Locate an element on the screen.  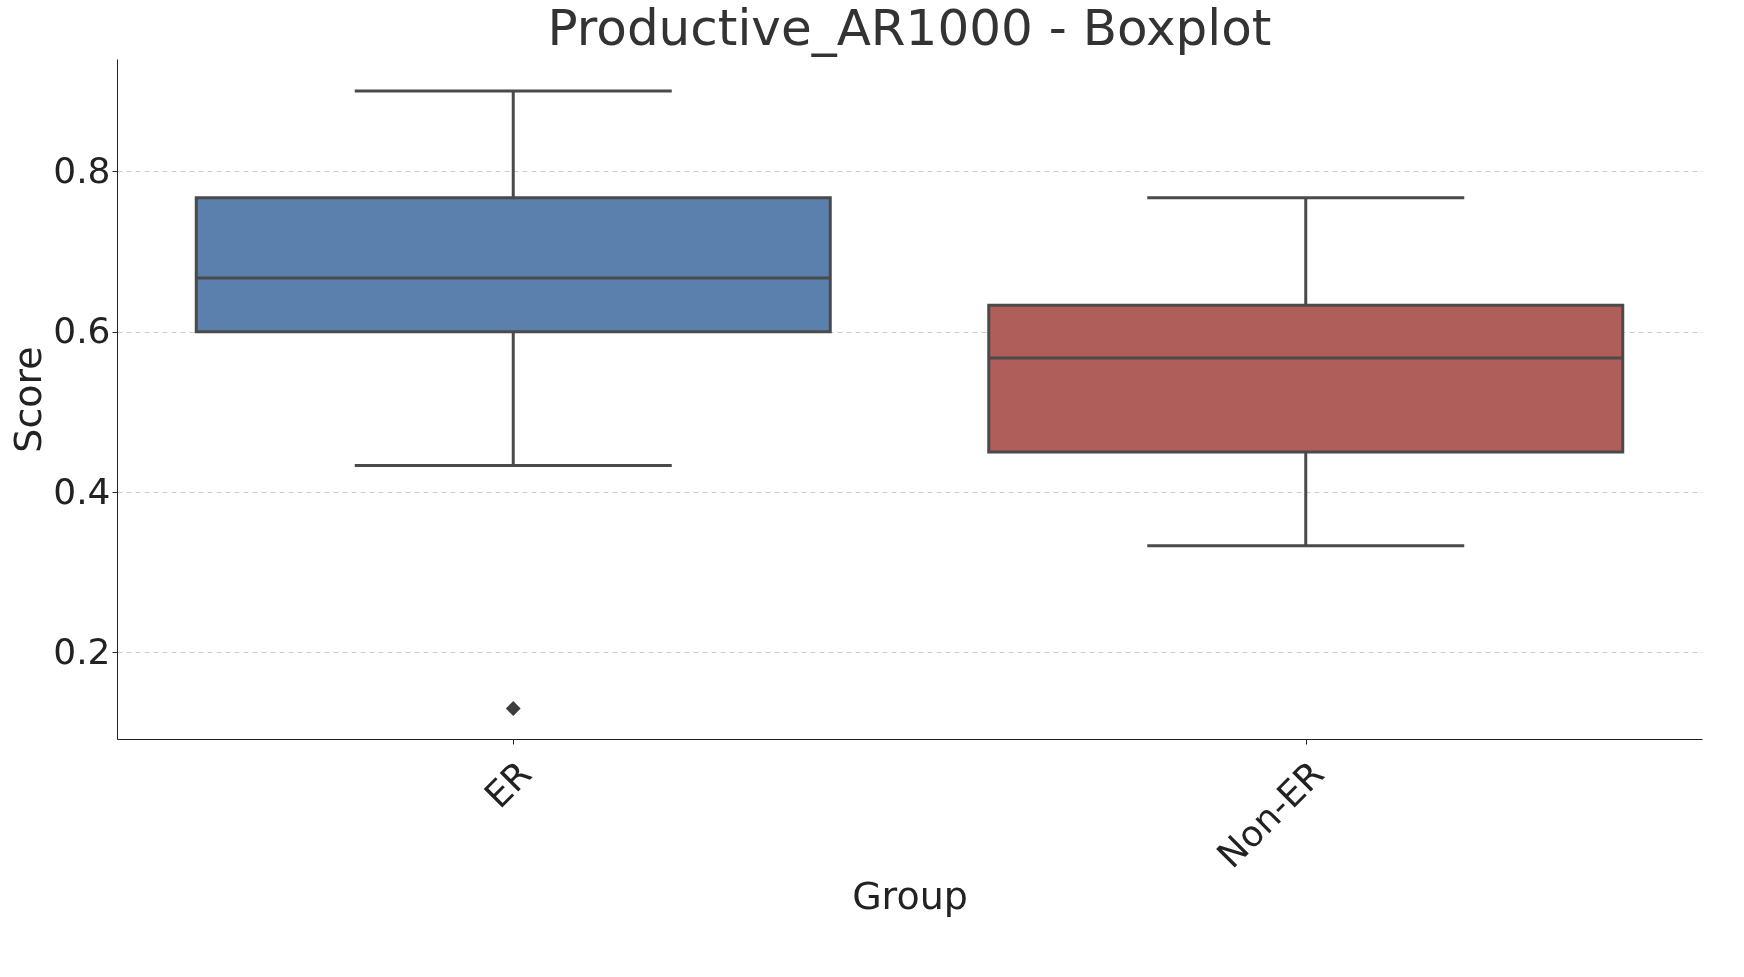
y-tick-label: 0.2 is located at coordinates (82, 651).